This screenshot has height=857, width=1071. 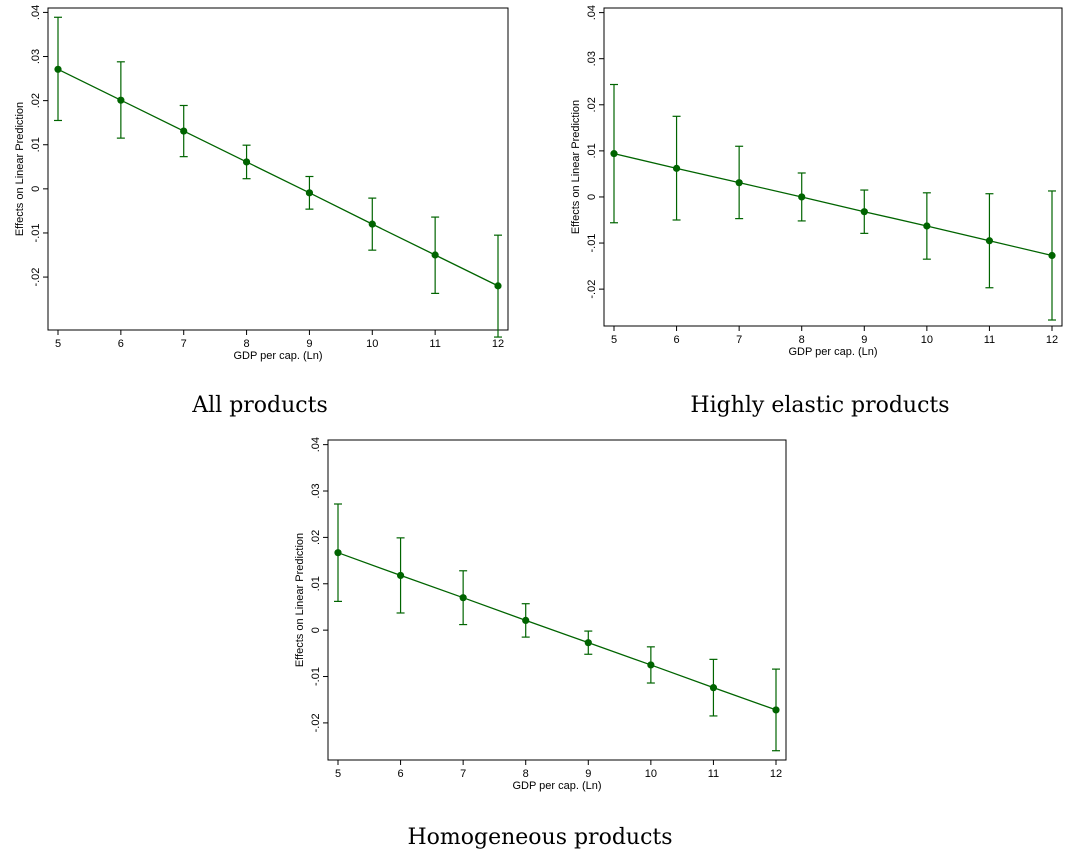 I want to click on caption-highly-elastic-products: Highly elastic products, so click(x=820, y=405).